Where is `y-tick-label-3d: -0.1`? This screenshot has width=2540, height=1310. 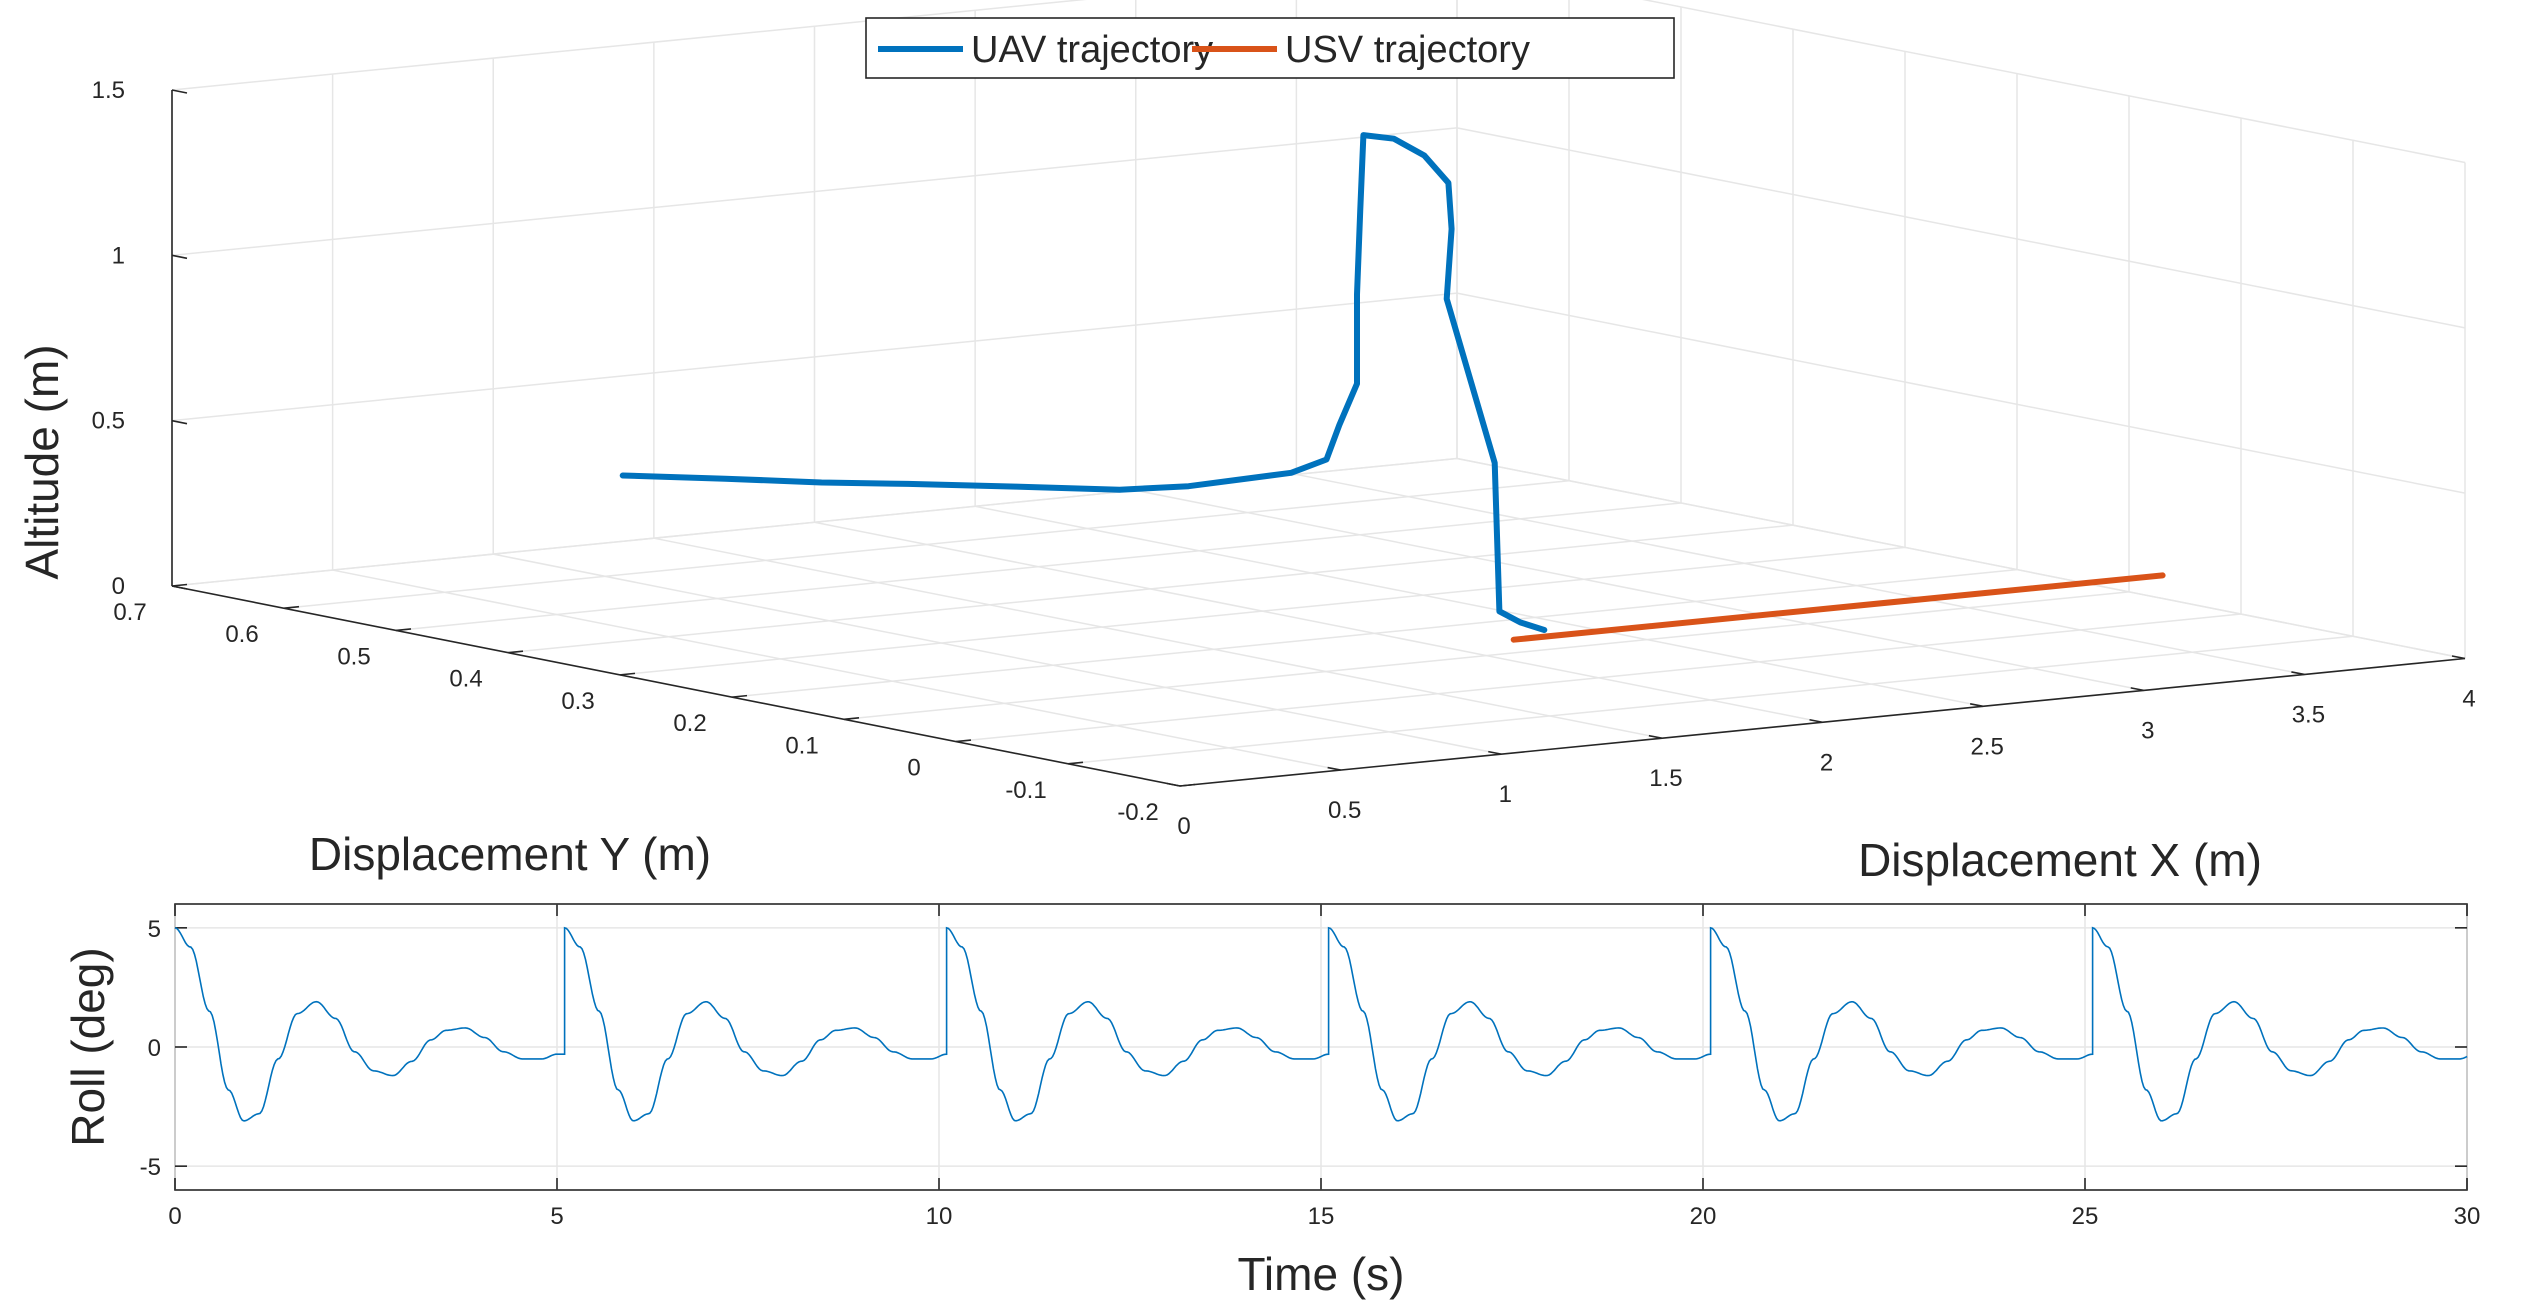
y-tick-label-3d: -0.1 is located at coordinates (1025, 790).